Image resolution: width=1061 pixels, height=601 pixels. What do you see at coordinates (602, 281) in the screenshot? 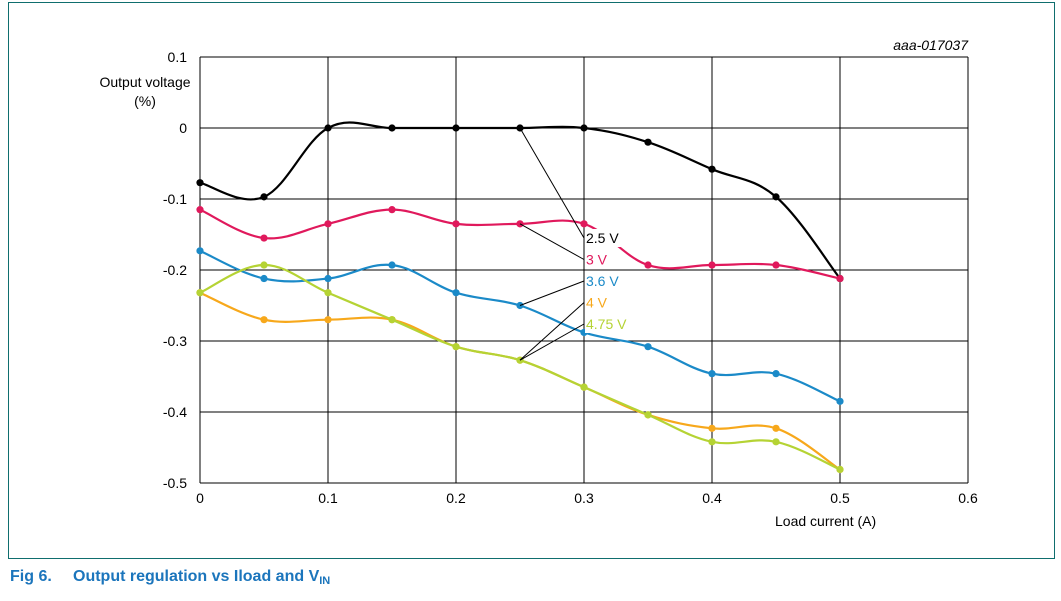
I see `legend-label-3-6-v: 3.6 V` at bounding box center [602, 281].